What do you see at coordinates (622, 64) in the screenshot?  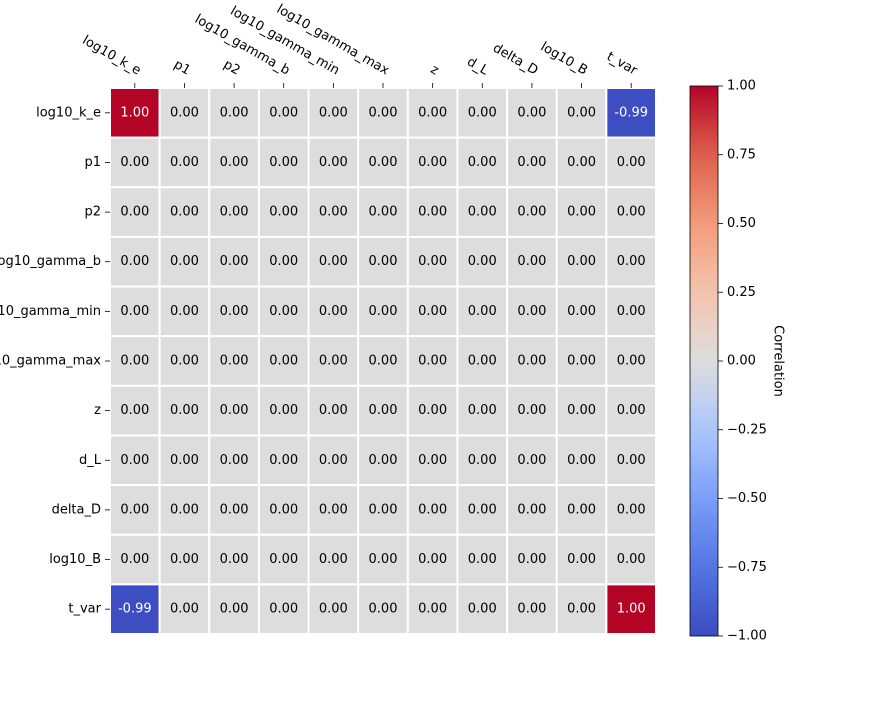 I see `x-tick-label: t_var` at bounding box center [622, 64].